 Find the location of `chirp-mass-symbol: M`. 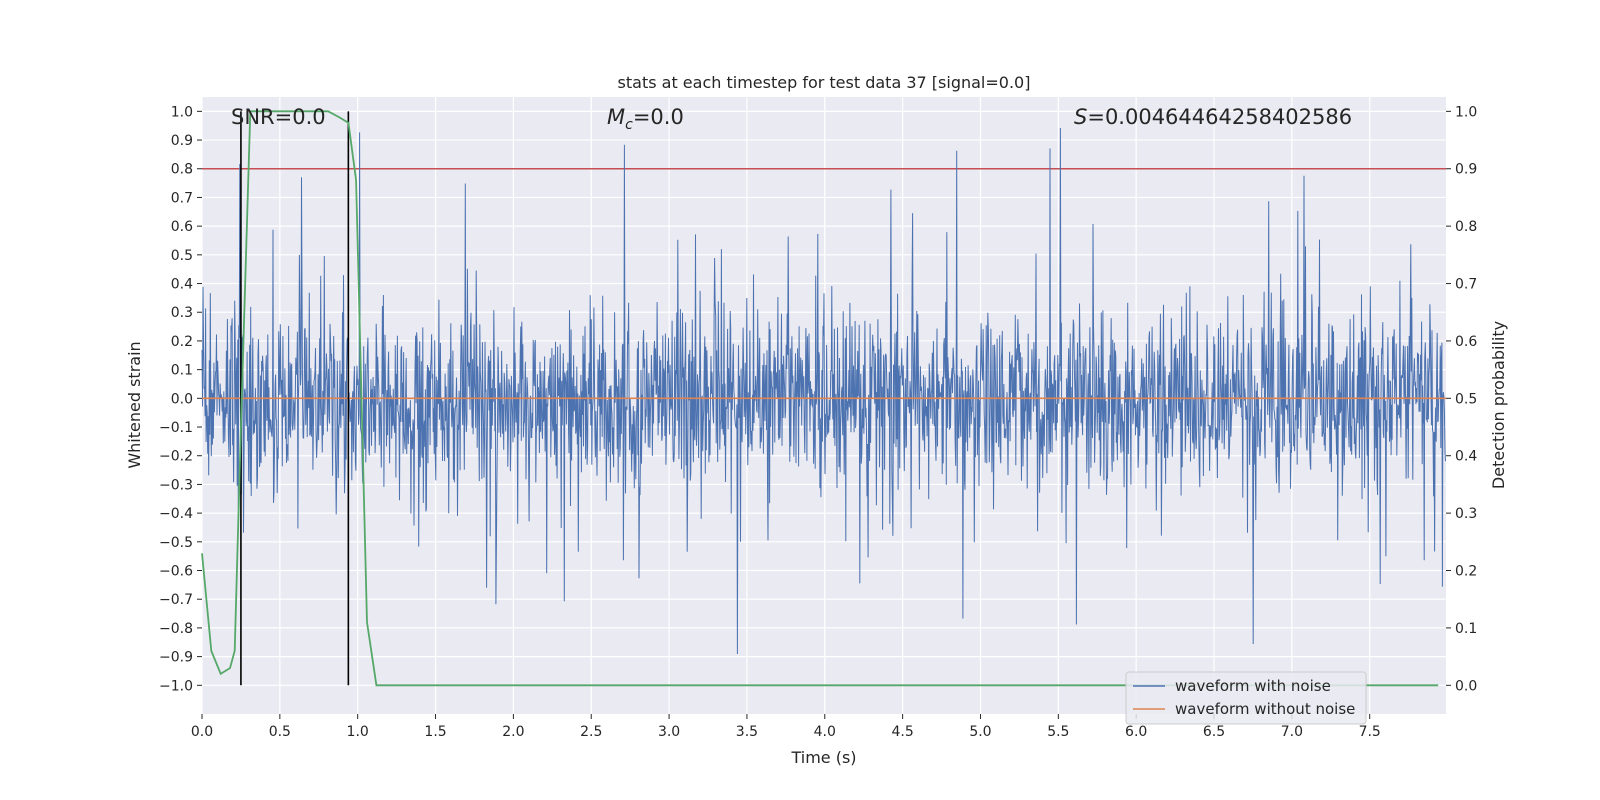

chirp-mass-symbol: M is located at coordinates (616, 117).